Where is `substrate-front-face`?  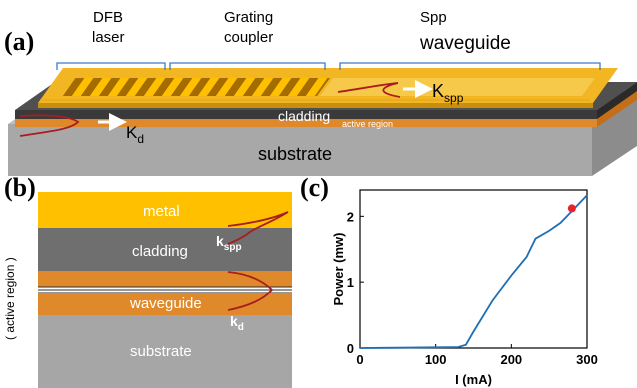
substrate-front-face is located at coordinates (300, 150).